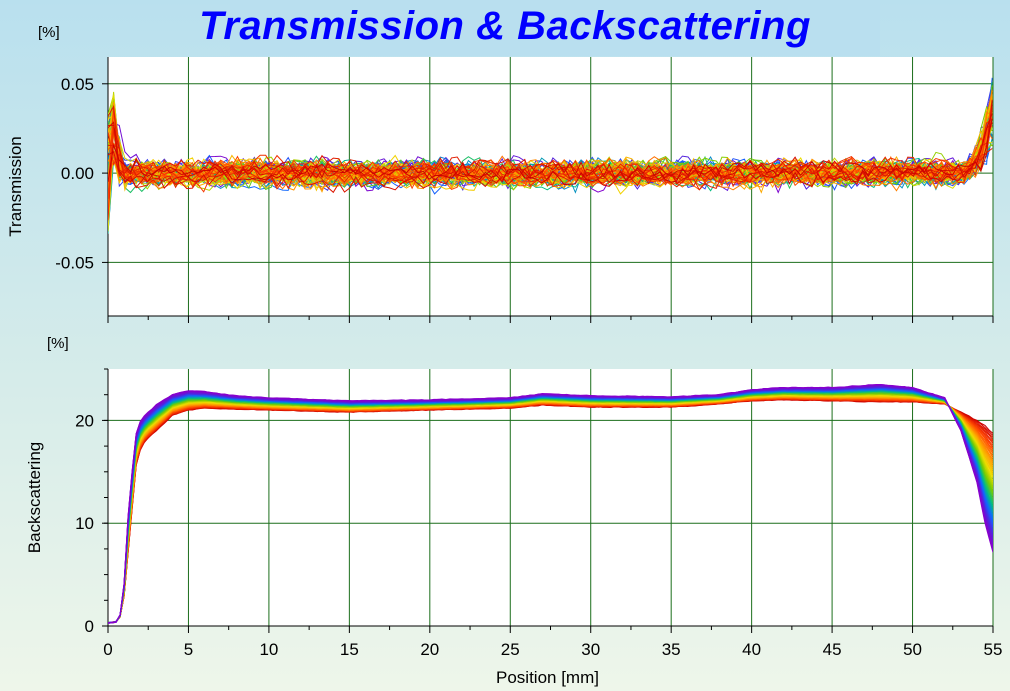 The height and width of the screenshot is (691, 1010). I want to click on backscattering-ytick-label: 0, so click(89, 626).